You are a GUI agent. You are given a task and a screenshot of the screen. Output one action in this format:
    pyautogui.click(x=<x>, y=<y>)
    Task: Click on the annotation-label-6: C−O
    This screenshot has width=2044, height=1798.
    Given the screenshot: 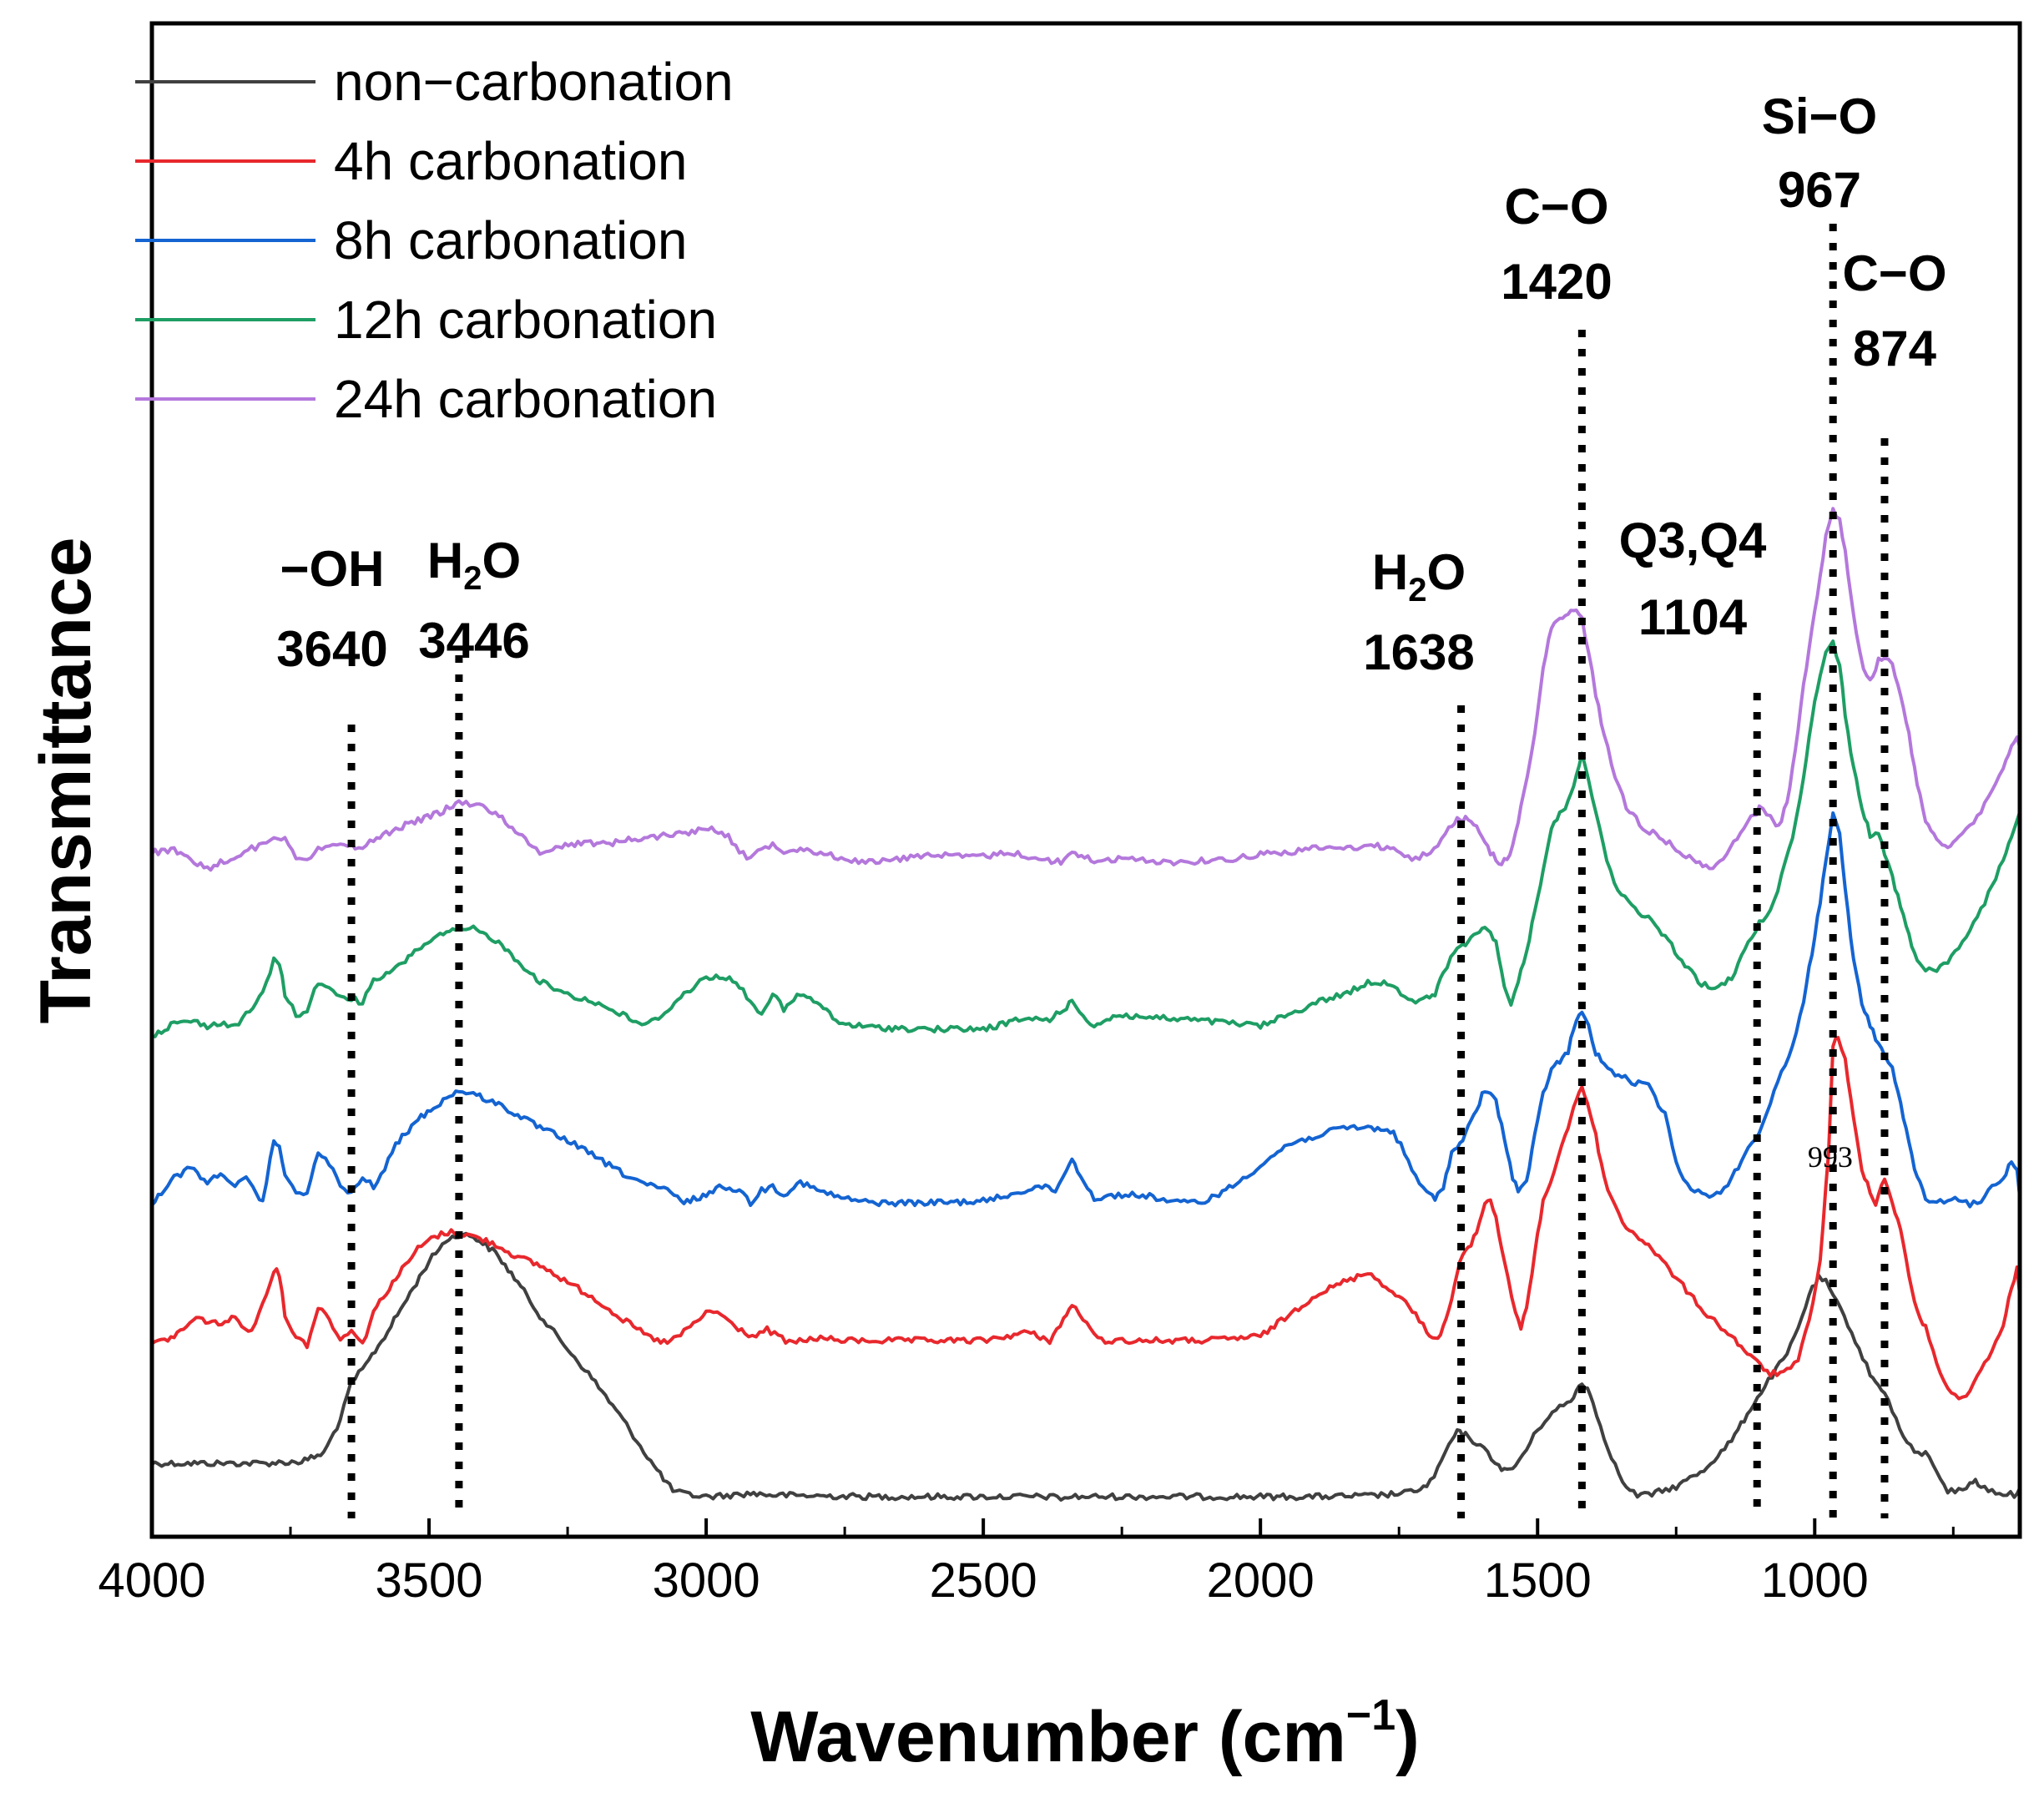 What is the action you would take?
    pyautogui.click(x=1894, y=273)
    